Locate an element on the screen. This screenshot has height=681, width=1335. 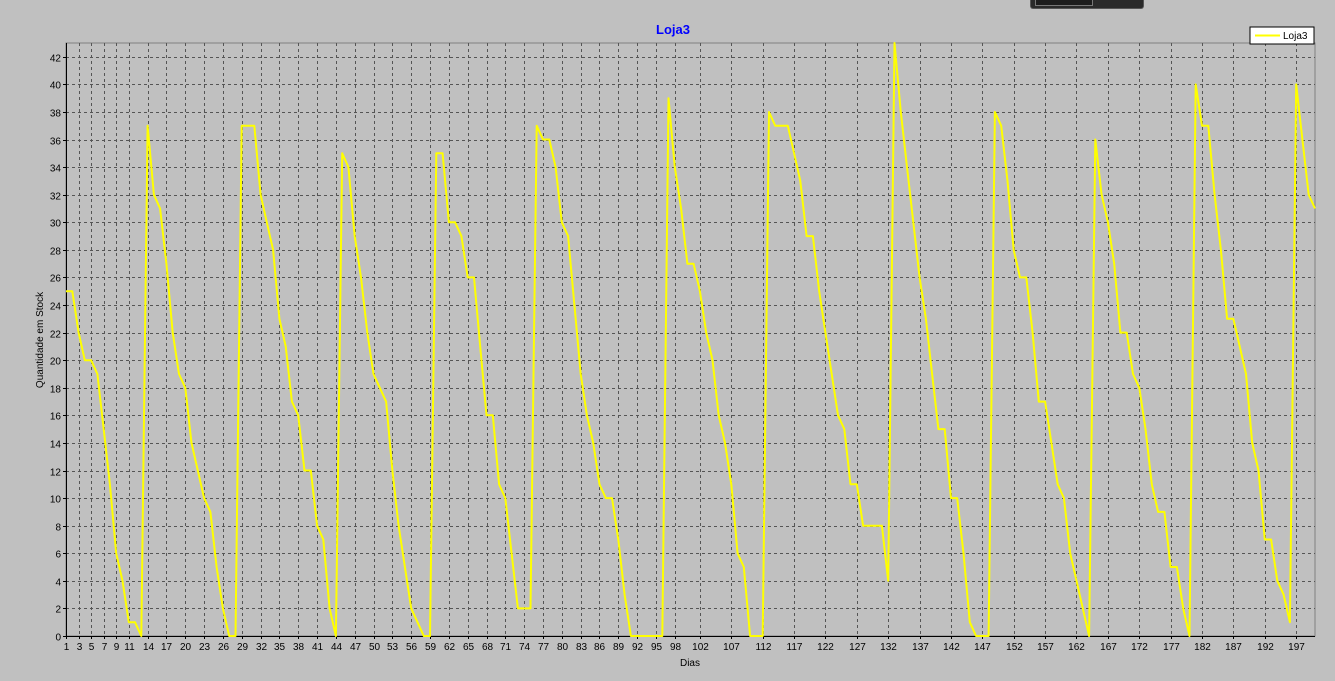
x-tick-label: 14 is located at coordinates (149, 647).